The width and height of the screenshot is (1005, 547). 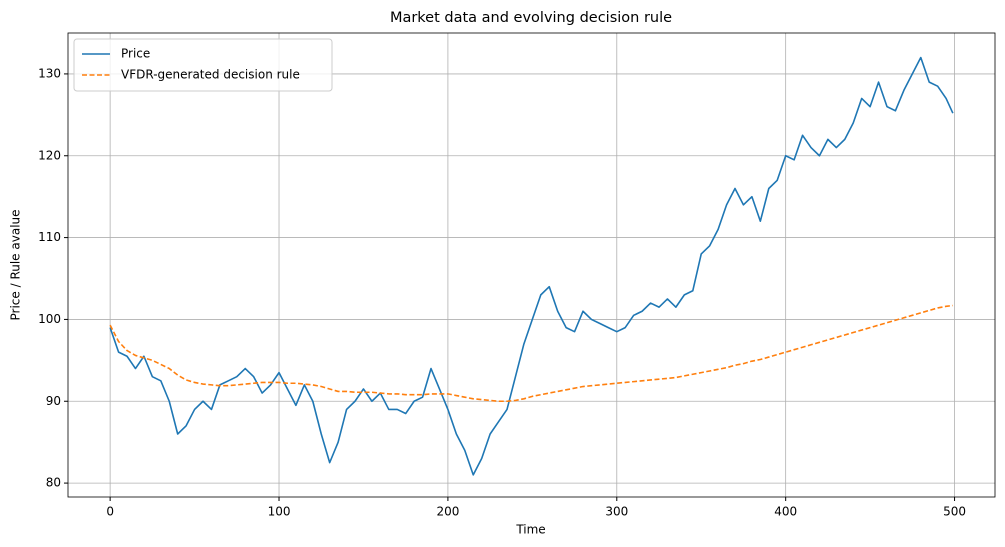 What do you see at coordinates (53, 483) in the screenshot?
I see `y-tick-label: 80` at bounding box center [53, 483].